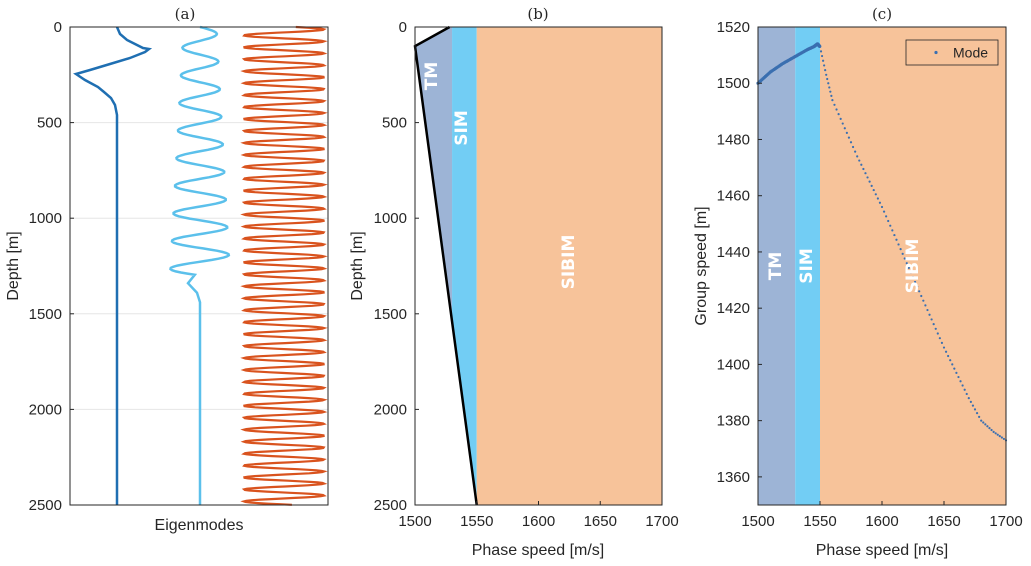  What do you see at coordinates (733, 421) in the screenshot?
I see `panel-c-ytick-label: 1380` at bounding box center [733, 421].